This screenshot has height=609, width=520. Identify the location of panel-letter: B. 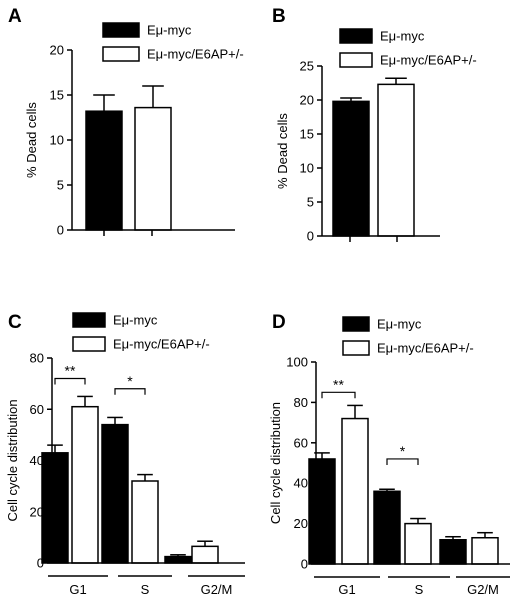
(279, 16).